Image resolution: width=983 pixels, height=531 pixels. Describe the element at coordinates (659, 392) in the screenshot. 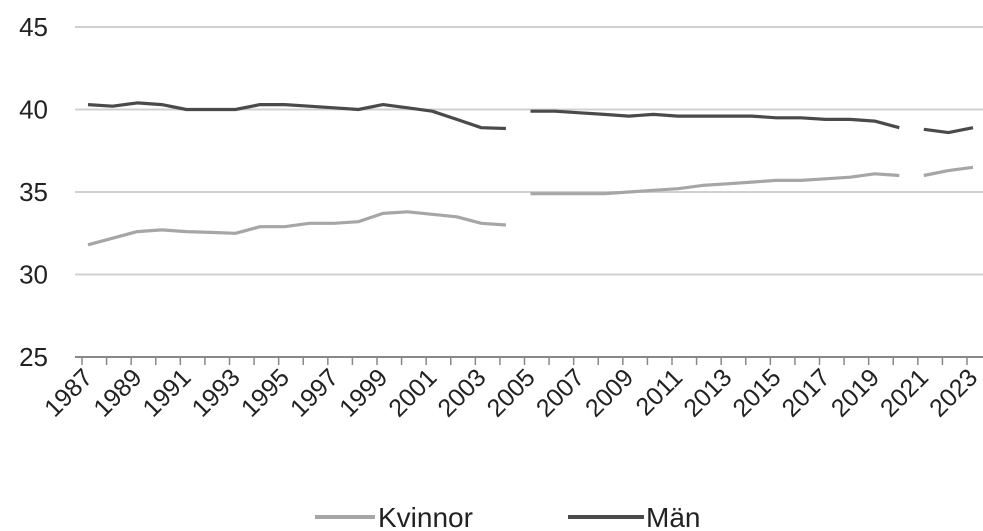

I see `x-tick-label: 2011` at that location.